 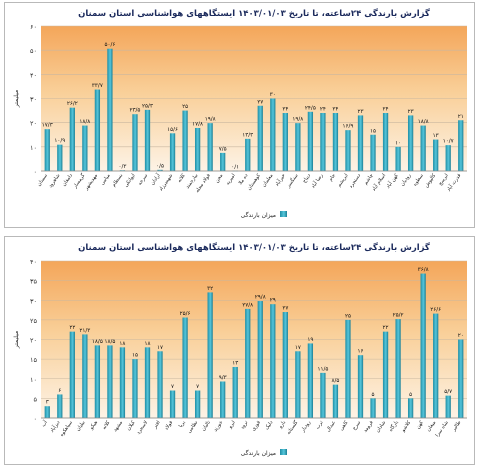 I want to click on data-label: ۲۹, so click(x=273, y=301).